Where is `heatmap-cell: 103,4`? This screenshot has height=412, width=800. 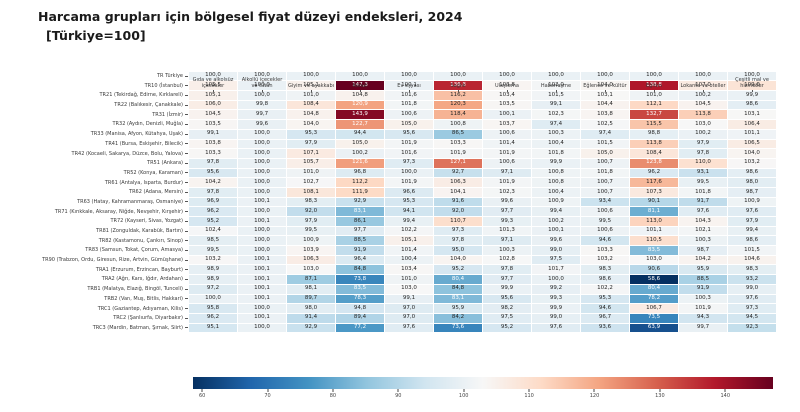 heatmap-cell: 103,4 is located at coordinates (507, 95).